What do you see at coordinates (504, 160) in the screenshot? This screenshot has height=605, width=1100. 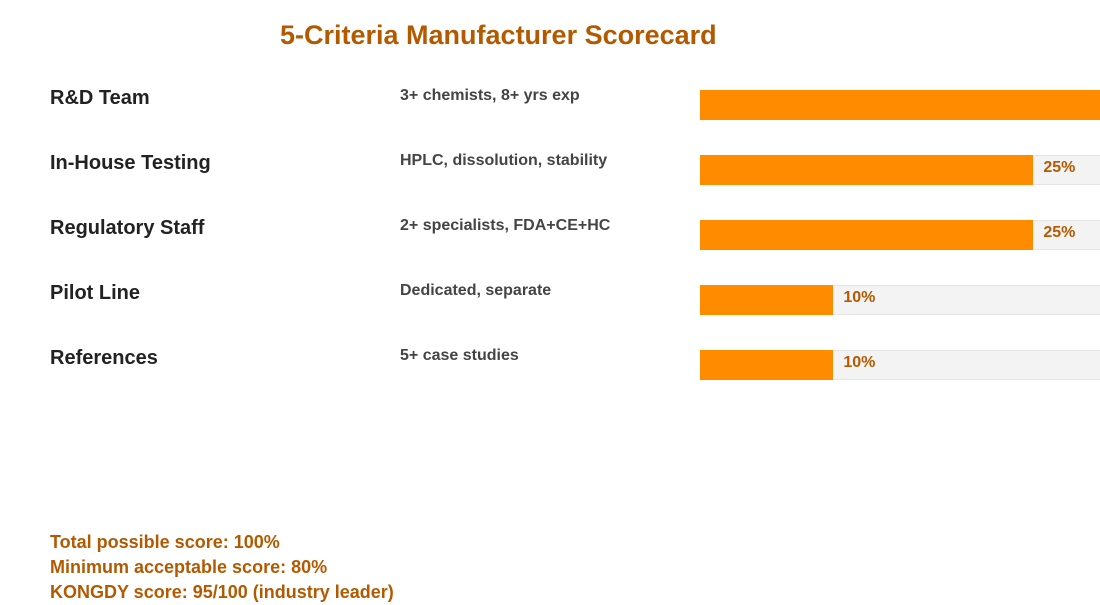 I see `criterion-description: HPLC, dissolution, stability` at bounding box center [504, 160].